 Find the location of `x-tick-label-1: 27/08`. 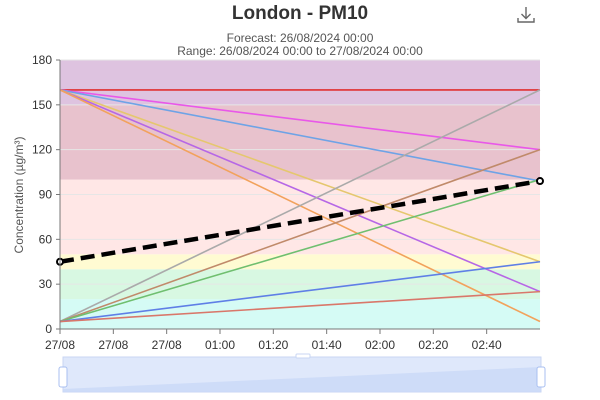

x-tick-label-1: 27/08 is located at coordinates (113, 345).